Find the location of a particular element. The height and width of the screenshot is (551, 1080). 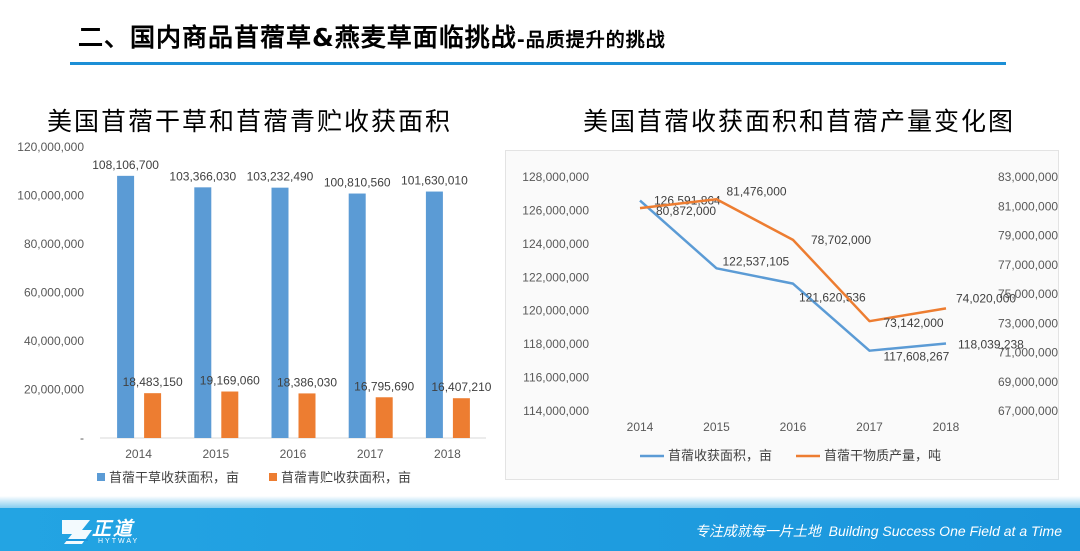

y-right-tick-label: 77,000,000 is located at coordinates (1028, 265).